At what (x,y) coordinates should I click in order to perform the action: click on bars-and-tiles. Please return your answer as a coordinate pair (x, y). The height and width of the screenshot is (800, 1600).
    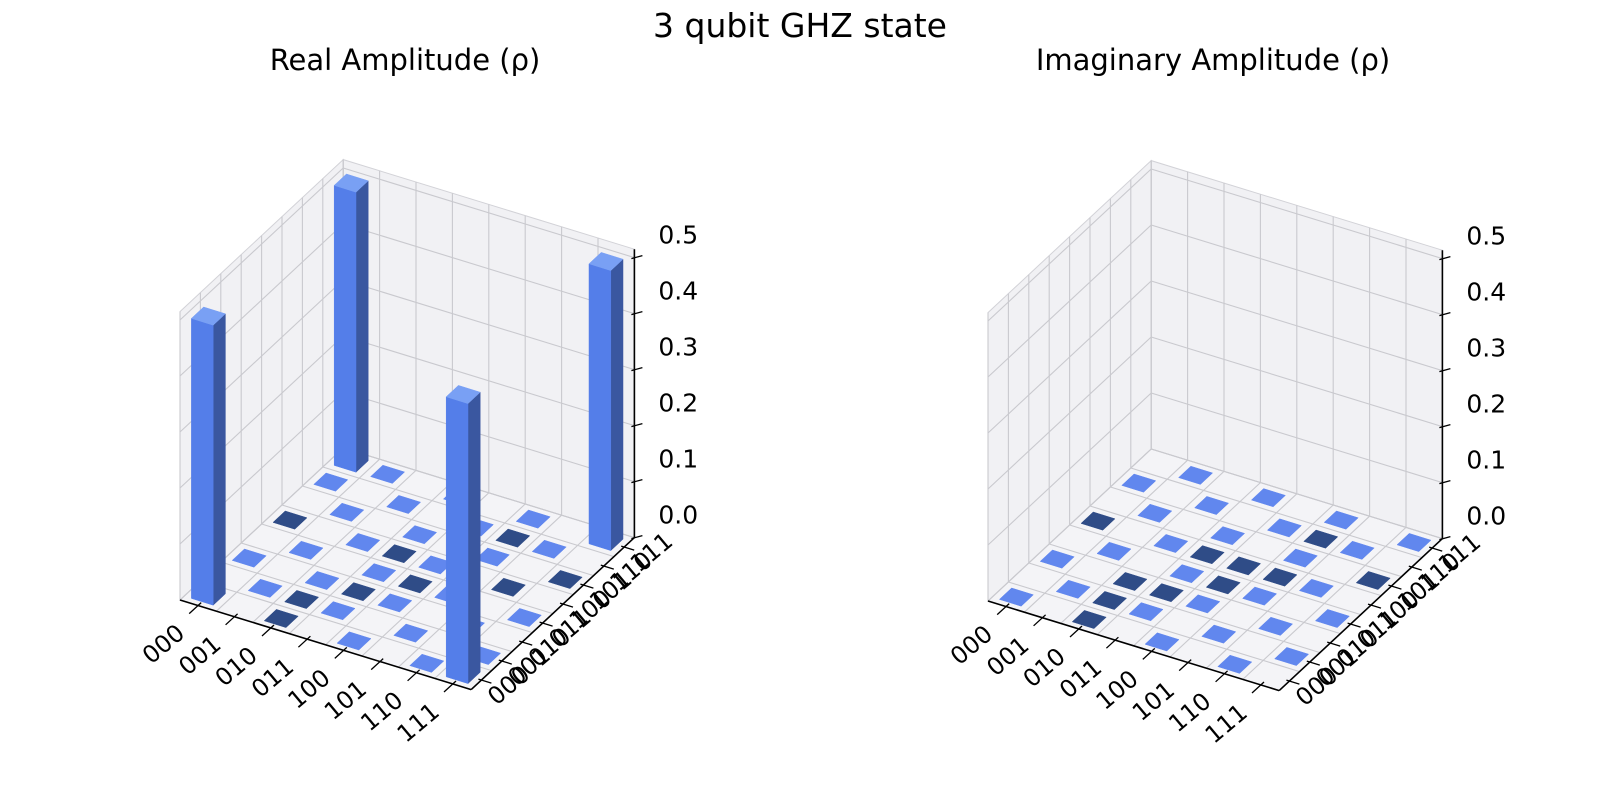
    Looking at the image, I should click on (1215, 569).